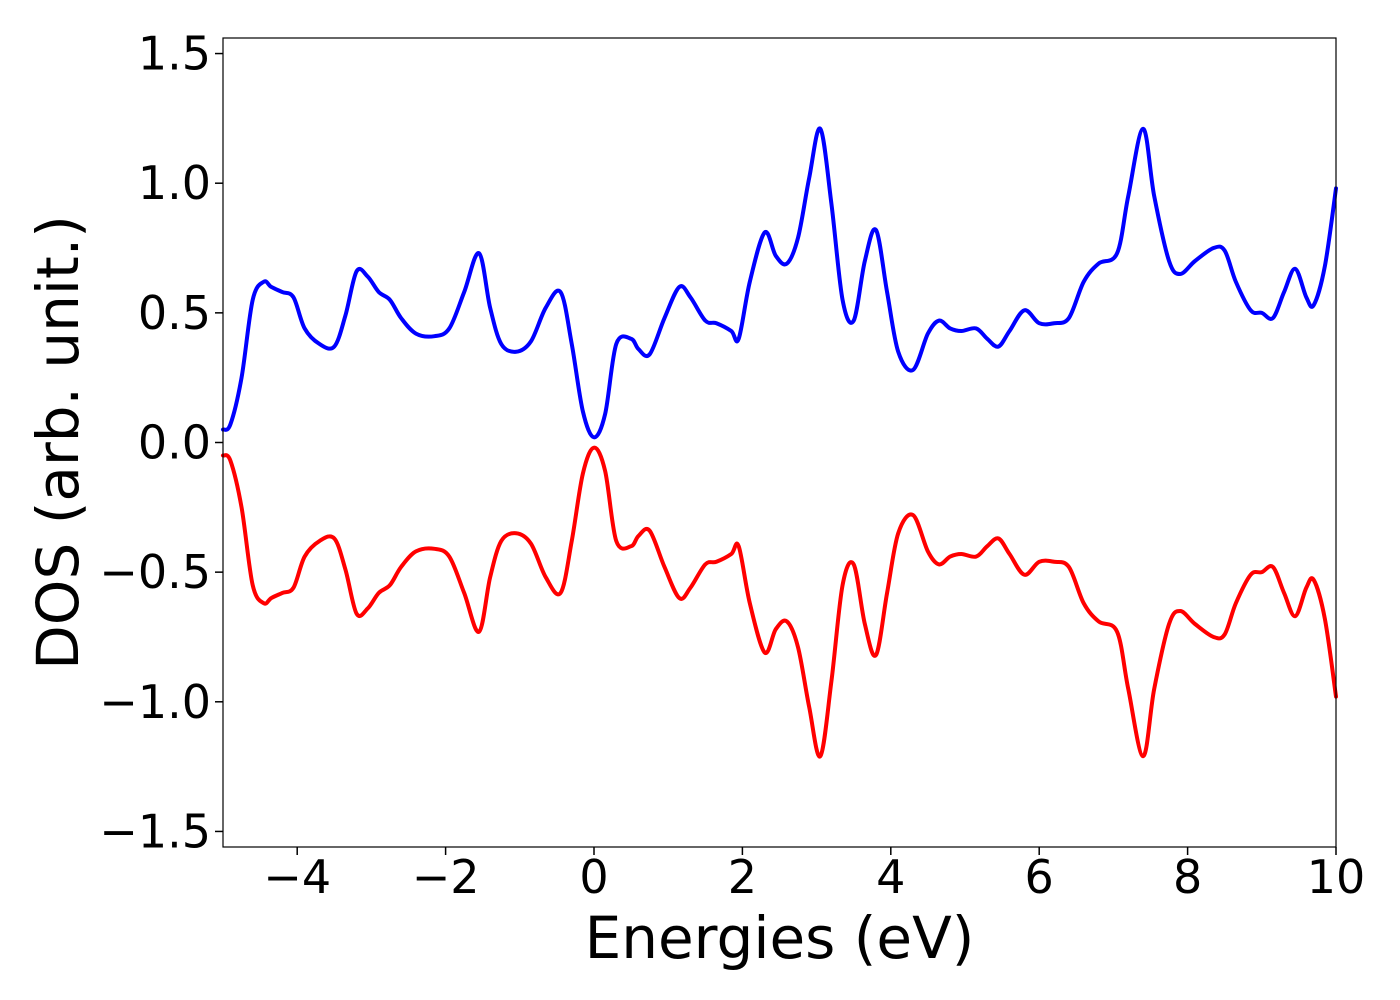 This screenshot has width=1400, height=1000. What do you see at coordinates (1336, 877) in the screenshot?
I see `x-tick-label: 10` at bounding box center [1336, 877].